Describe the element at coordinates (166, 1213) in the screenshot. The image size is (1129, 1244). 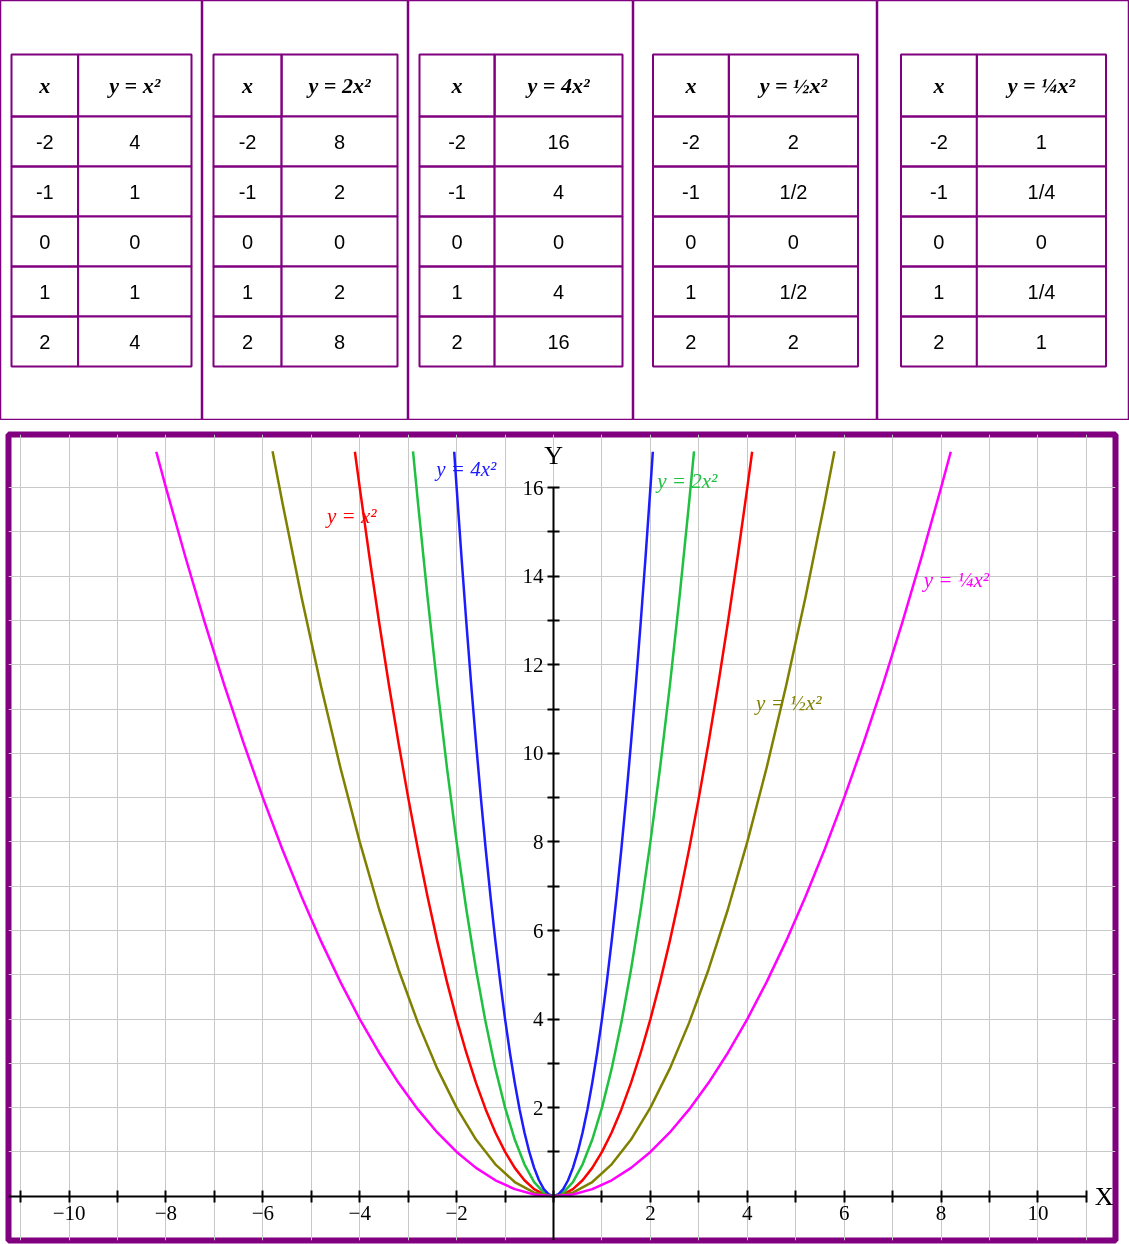
I see `x-tick-label: −8` at that location.